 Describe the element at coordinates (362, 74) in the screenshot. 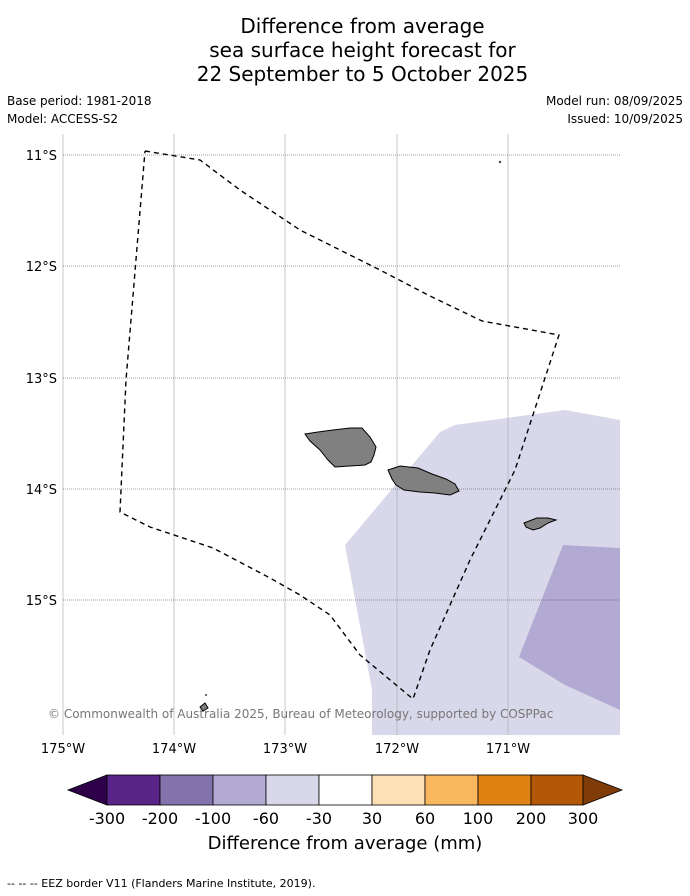

I see `title-line-3: 22 September to 5 October 2025` at that location.